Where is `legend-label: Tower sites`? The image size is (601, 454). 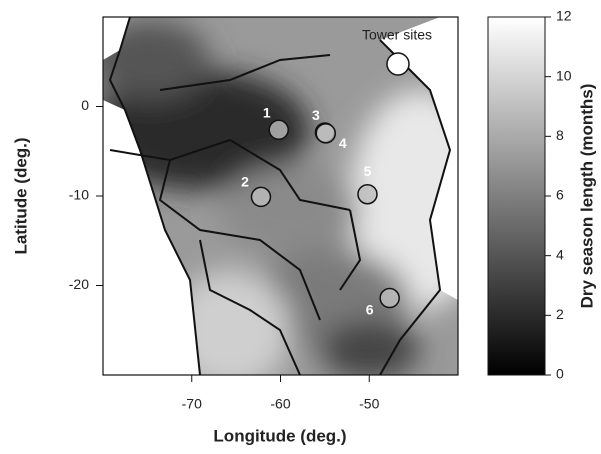
legend-label: Tower sites is located at coordinates (397, 35).